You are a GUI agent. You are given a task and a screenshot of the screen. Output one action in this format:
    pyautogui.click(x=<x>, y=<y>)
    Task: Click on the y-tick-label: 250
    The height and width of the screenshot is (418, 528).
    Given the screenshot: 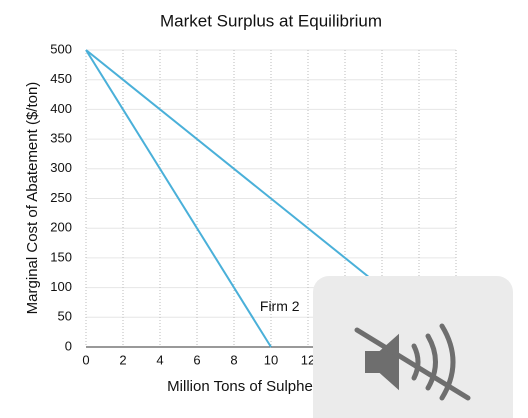 What is the action you would take?
    pyautogui.click(x=61, y=197)
    